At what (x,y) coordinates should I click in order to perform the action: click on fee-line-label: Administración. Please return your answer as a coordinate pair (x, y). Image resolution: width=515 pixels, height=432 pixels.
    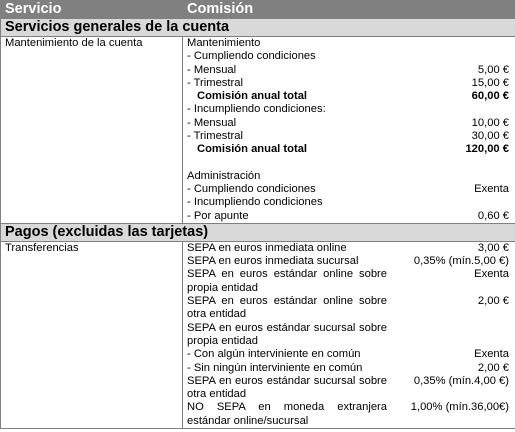
    Looking at the image, I should click on (224, 175).